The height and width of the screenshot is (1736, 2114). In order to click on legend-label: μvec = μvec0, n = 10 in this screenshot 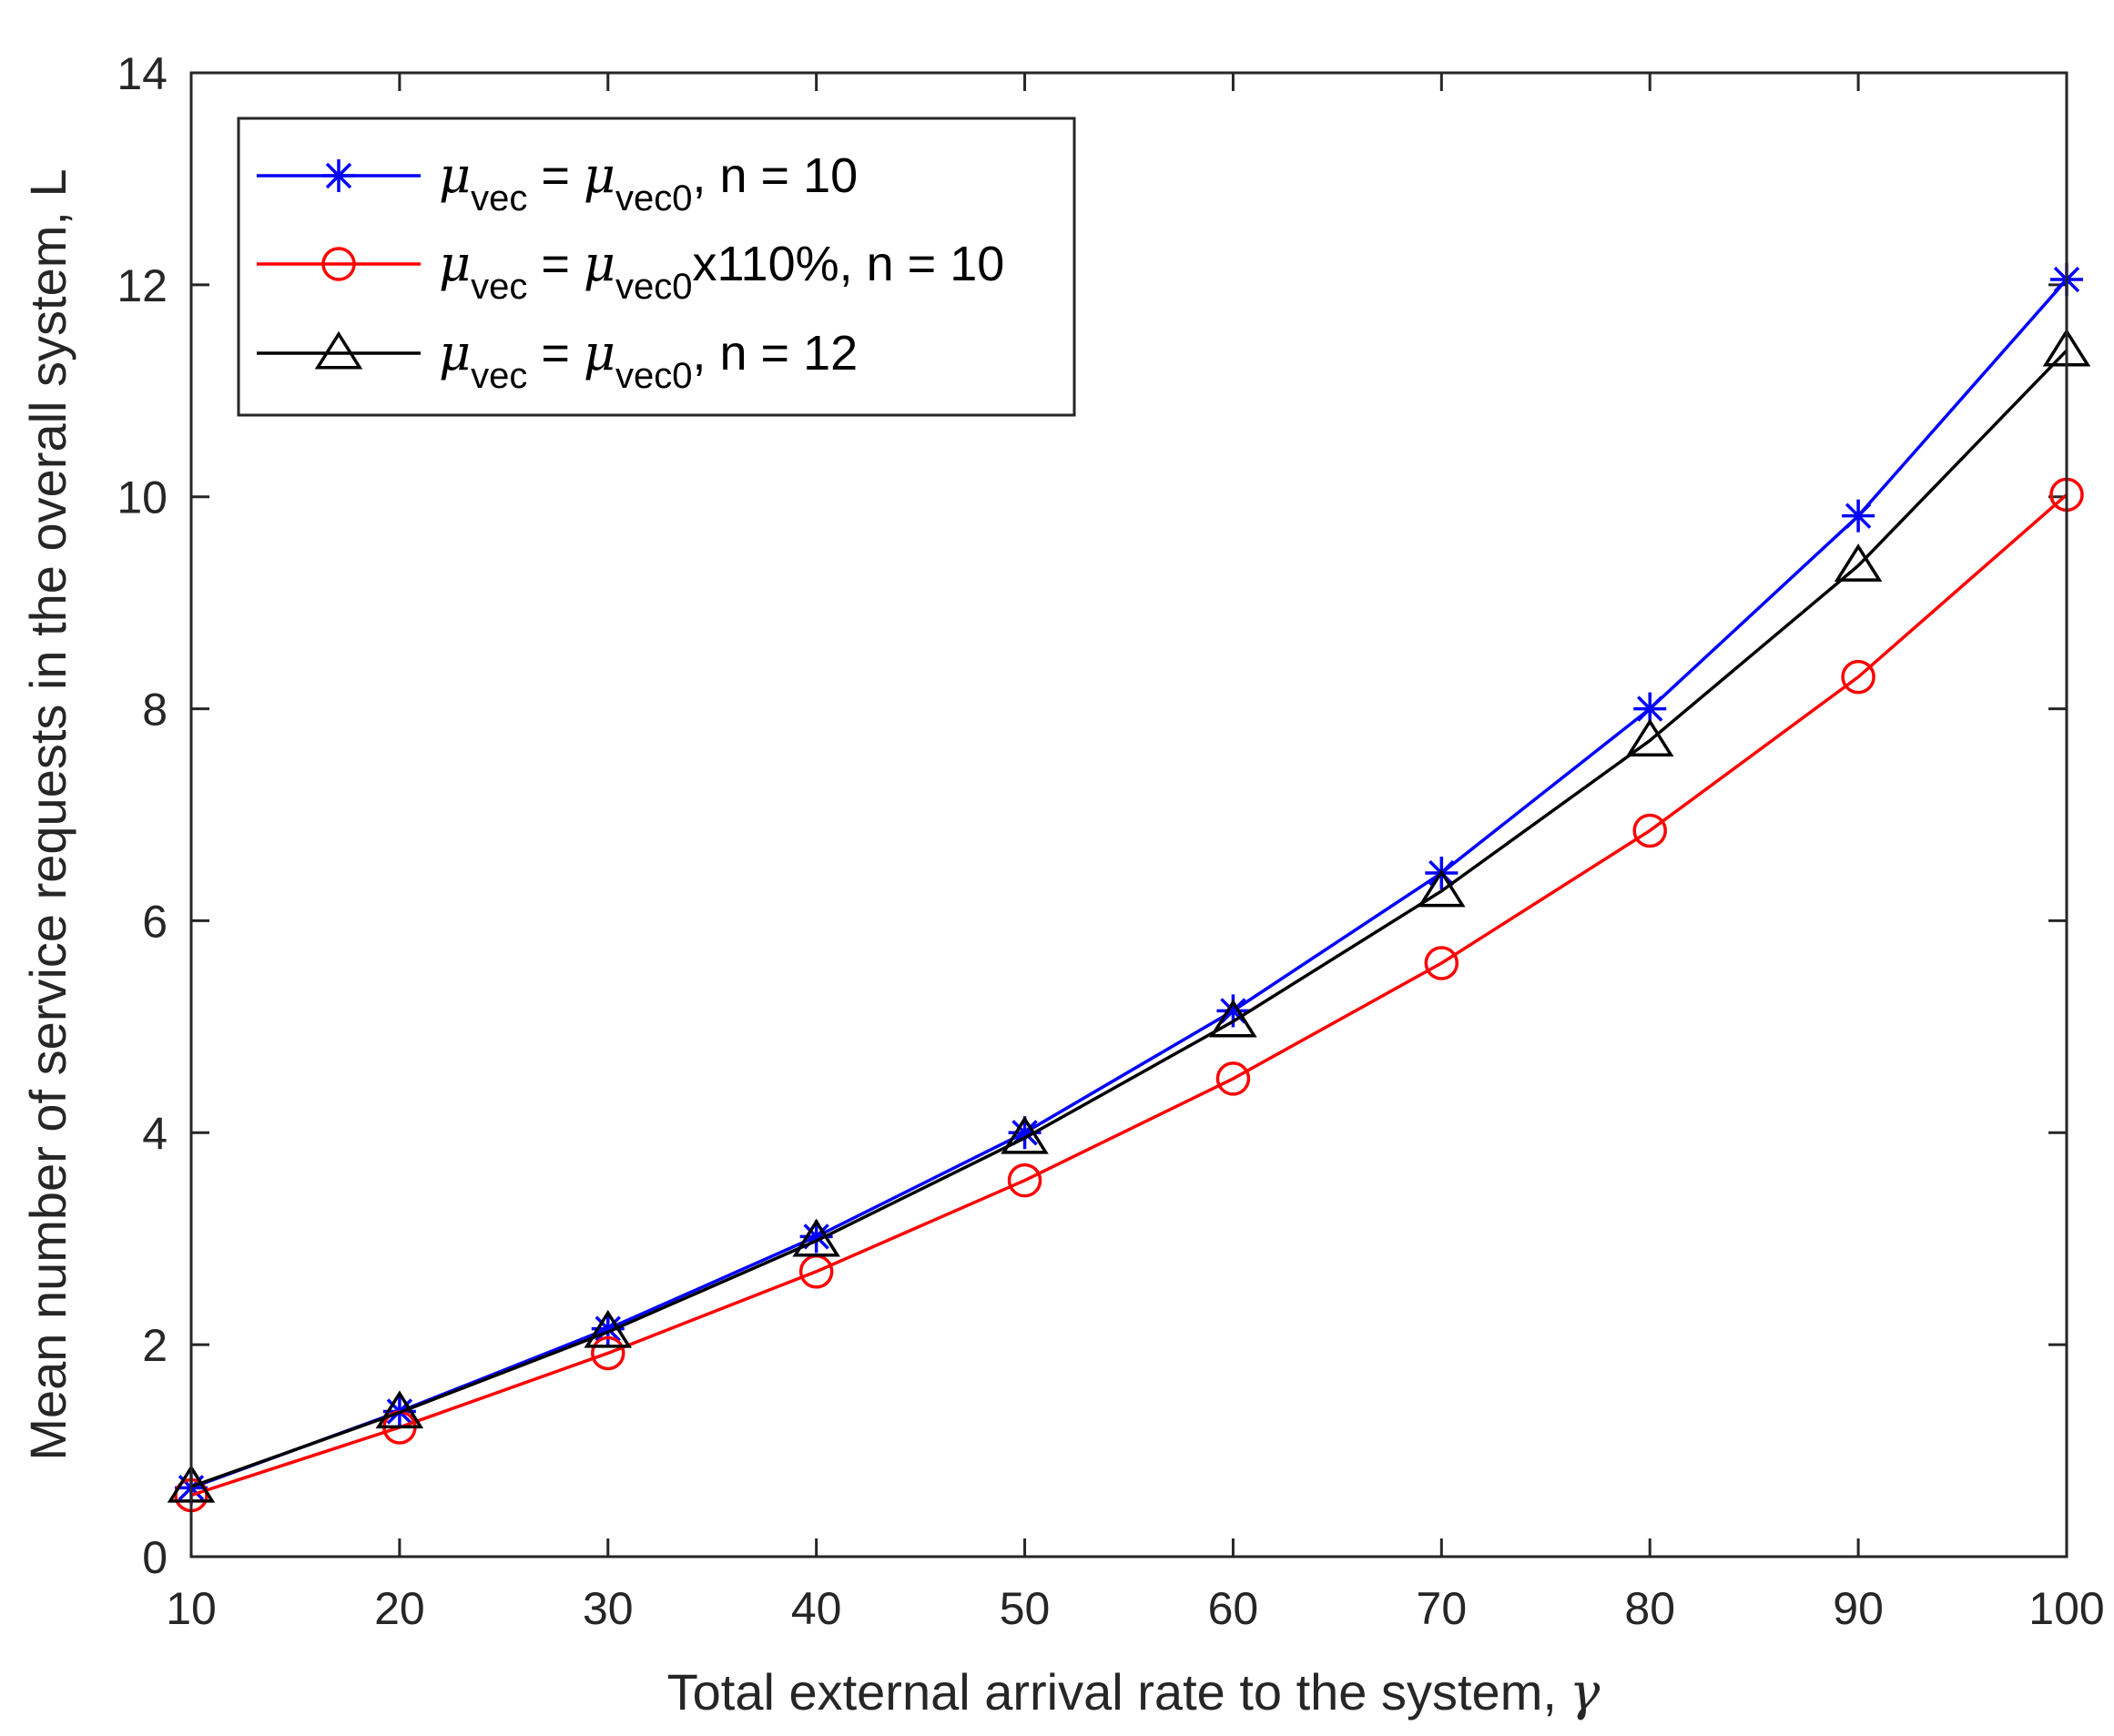, I will do `click(648, 183)`.